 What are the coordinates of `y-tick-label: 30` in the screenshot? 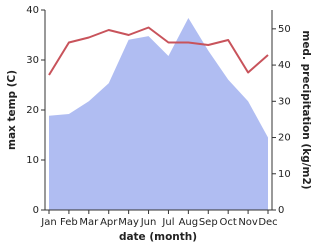 It's located at (32, 60).